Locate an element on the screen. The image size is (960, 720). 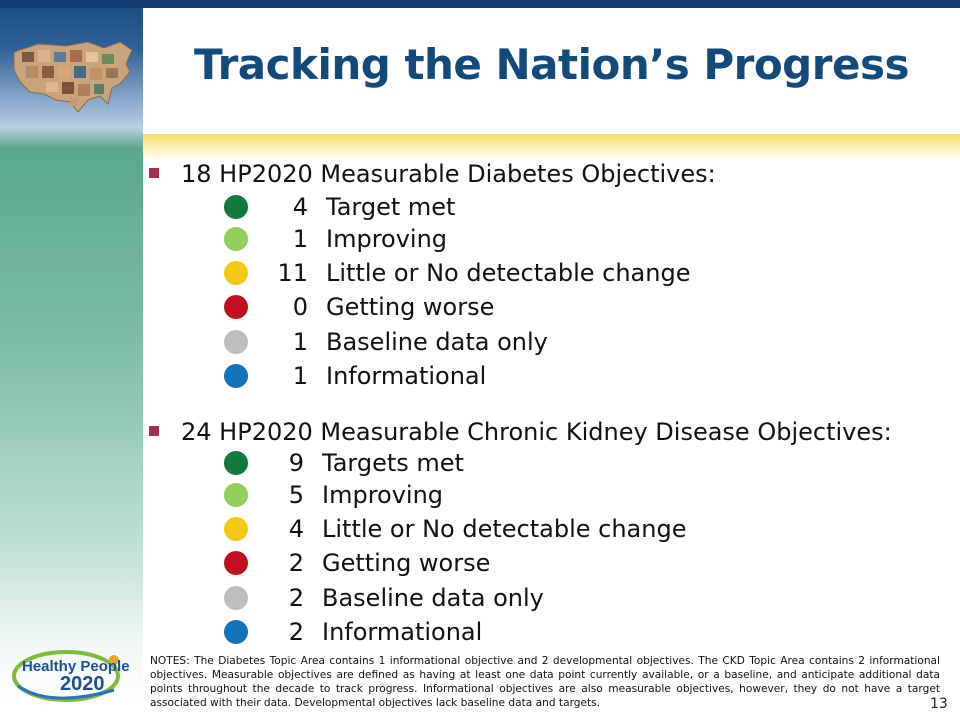
item-count: 0 is located at coordinates (300, 307).